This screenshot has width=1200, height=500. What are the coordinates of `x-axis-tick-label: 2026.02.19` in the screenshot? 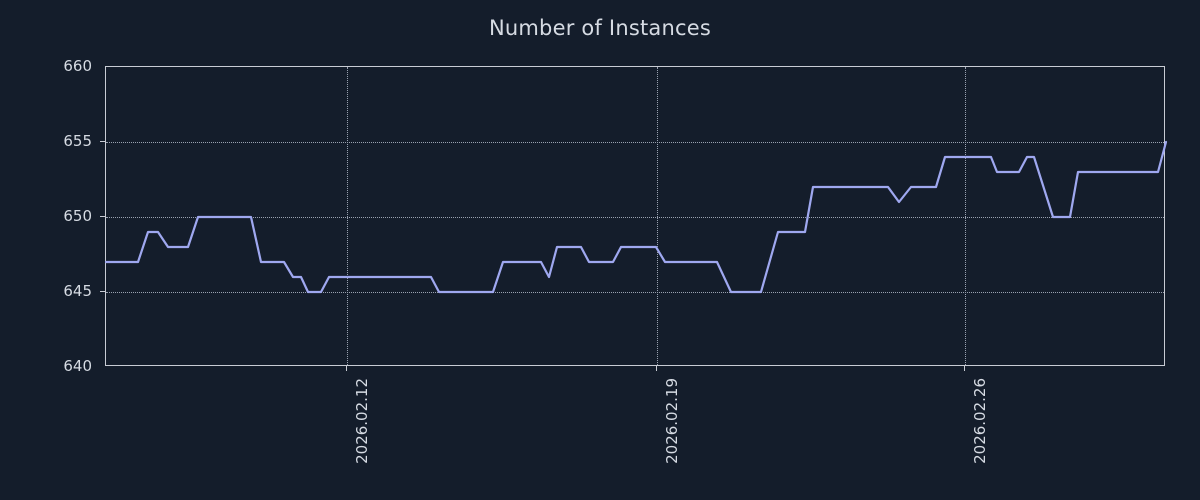 It's located at (672, 421).